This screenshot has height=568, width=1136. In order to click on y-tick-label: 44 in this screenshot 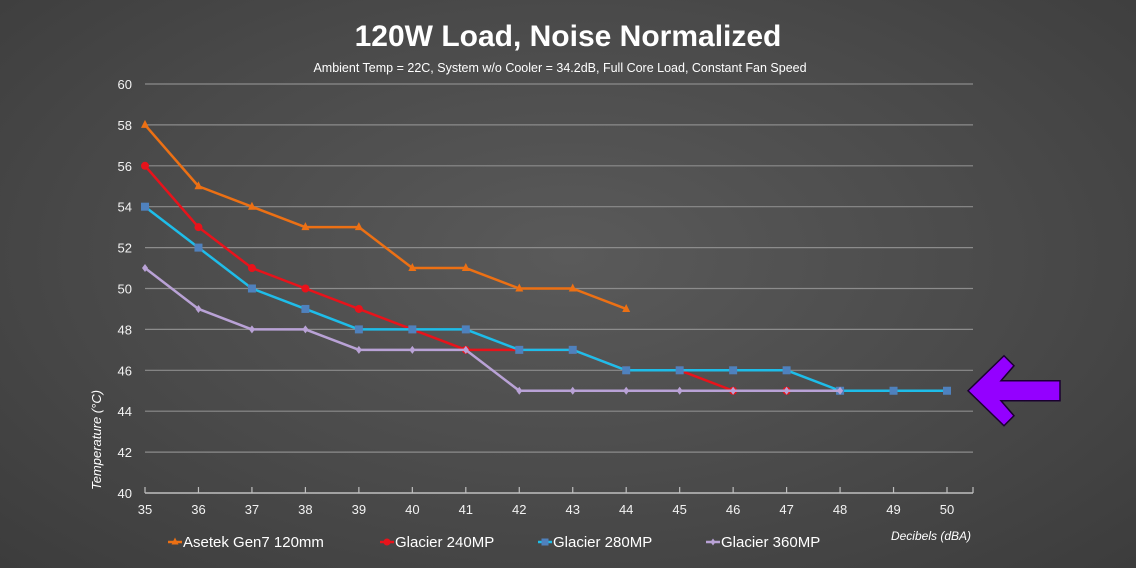, I will do `click(125, 411)`.